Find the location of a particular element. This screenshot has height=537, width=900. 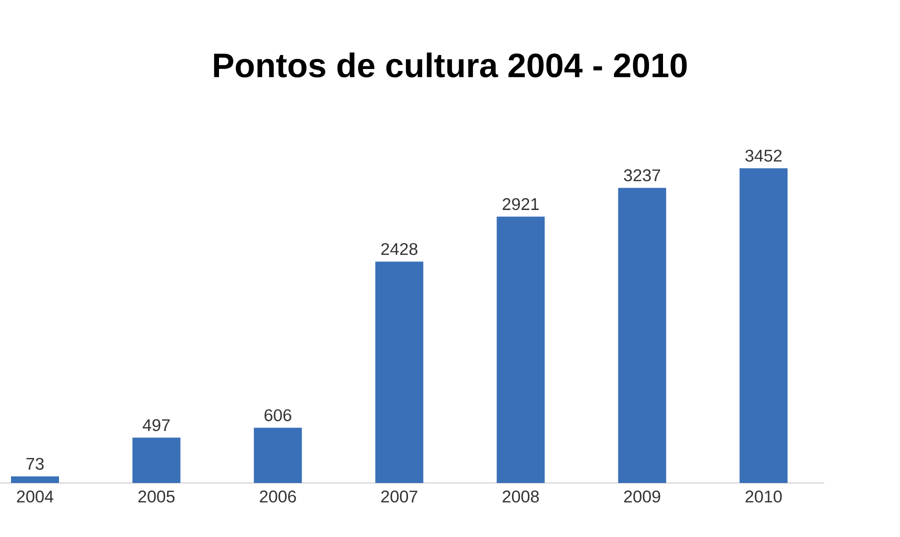

x-tick-label: 2008 is located at coordinates (520, 496).